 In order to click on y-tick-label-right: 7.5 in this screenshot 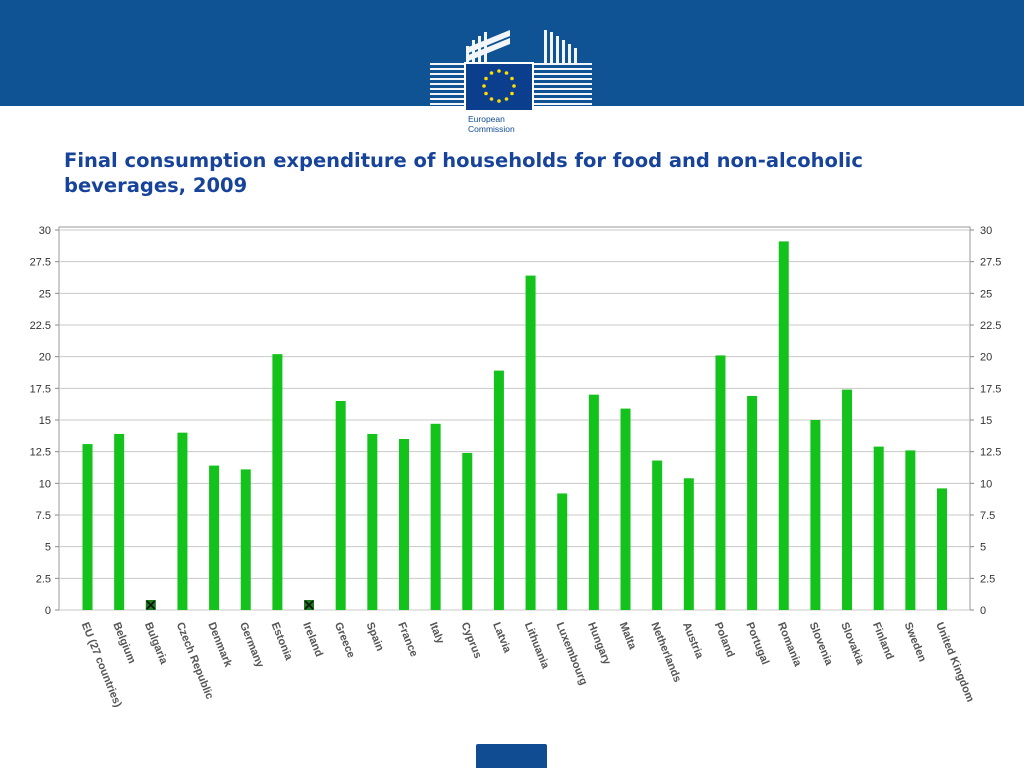, I will do `click(987, 516)`.